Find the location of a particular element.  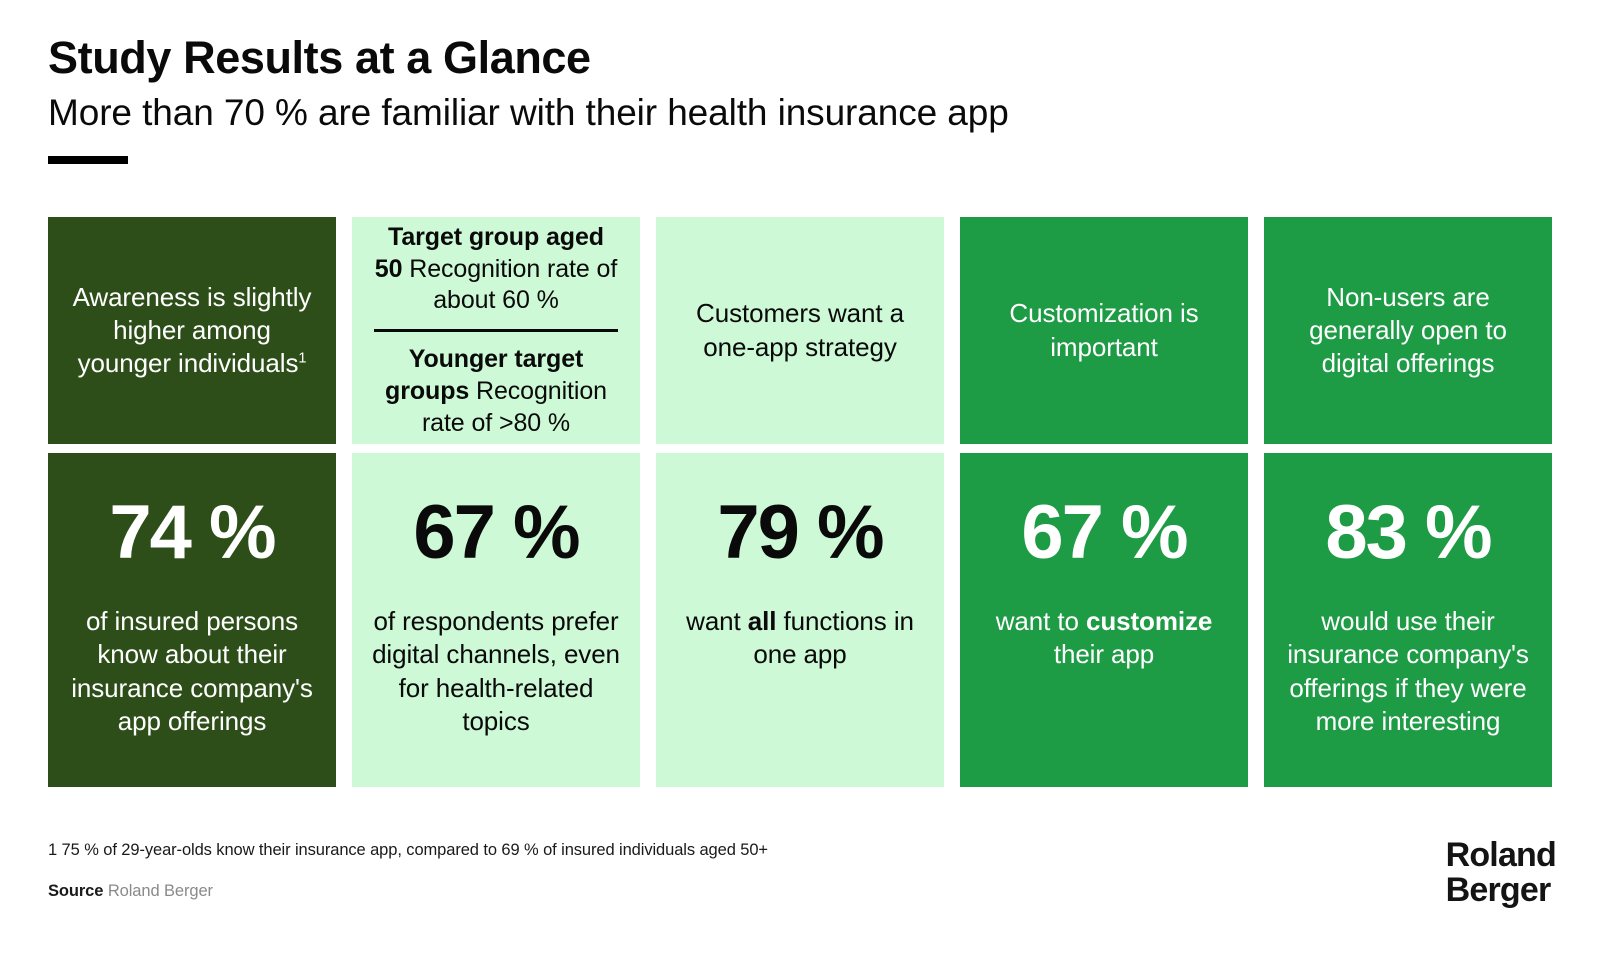

text-run: their app is located at coordinates (1104, 654).